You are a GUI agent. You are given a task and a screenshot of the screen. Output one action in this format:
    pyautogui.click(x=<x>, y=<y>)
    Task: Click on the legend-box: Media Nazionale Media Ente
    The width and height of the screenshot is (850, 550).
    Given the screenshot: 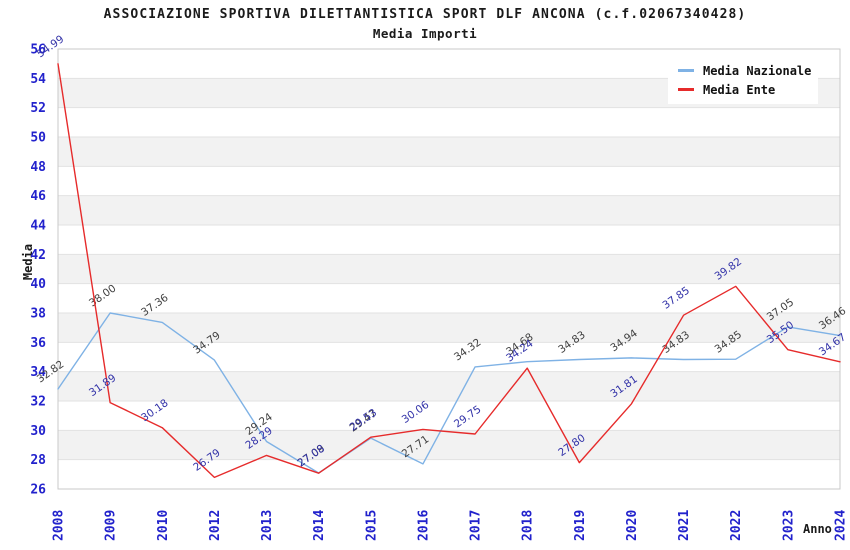 What is the action you would take?
    pyautogui.click(x=743, y=80)
    